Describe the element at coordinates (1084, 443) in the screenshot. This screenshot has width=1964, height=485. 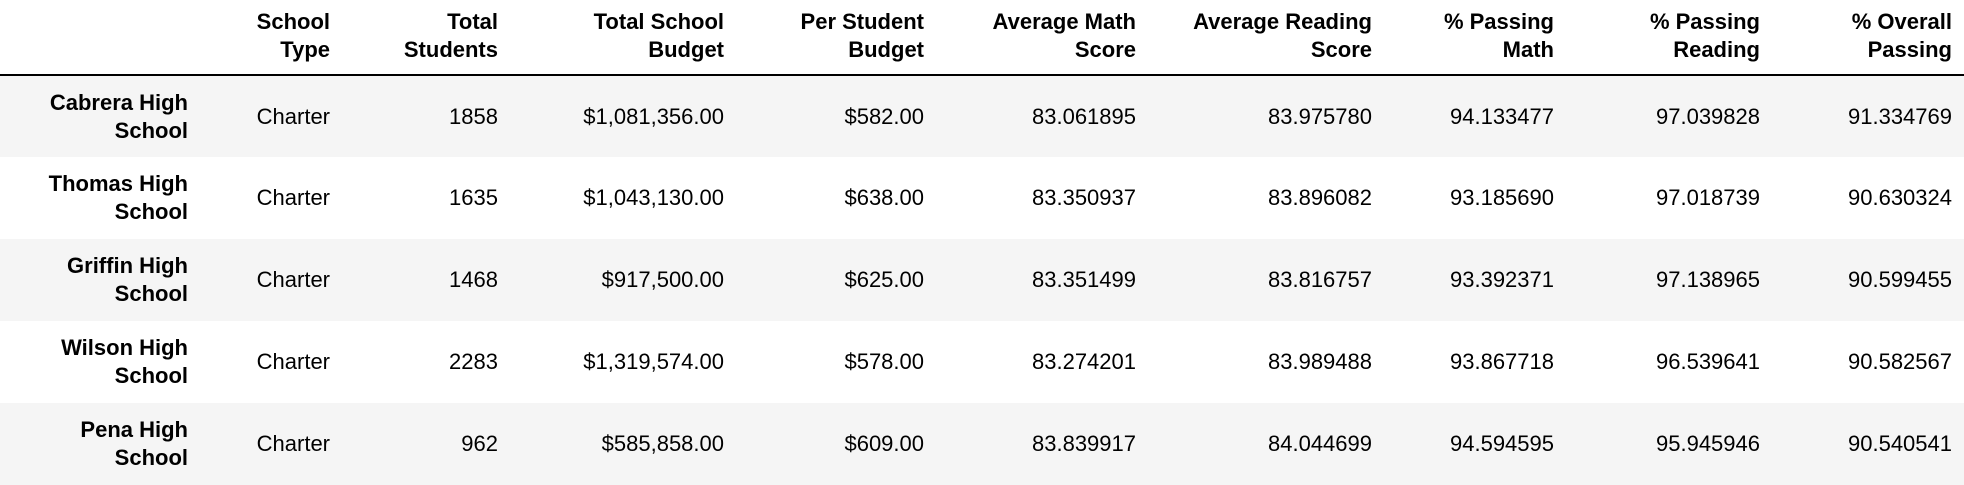
I see `cell-avg-math: 83.839917` at that location.